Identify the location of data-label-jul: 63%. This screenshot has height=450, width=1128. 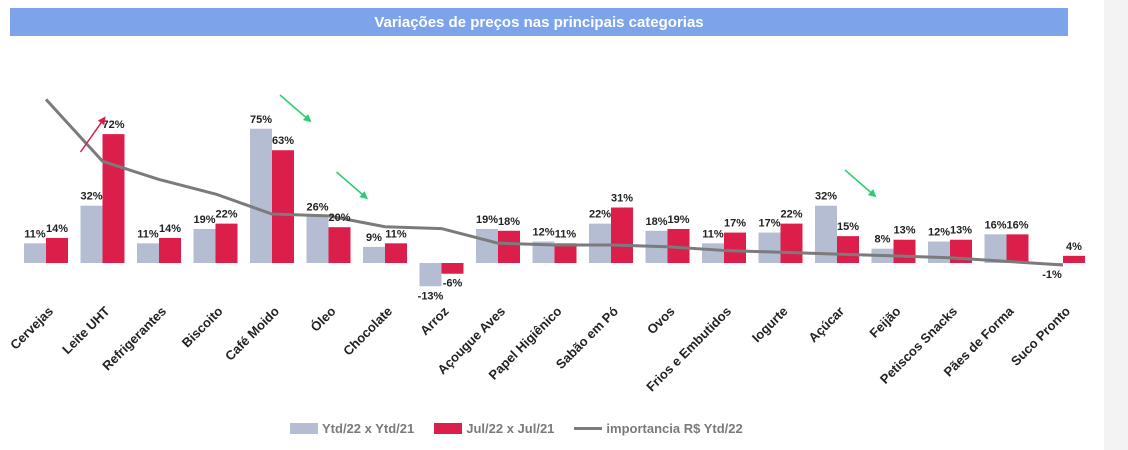
(283, 141).